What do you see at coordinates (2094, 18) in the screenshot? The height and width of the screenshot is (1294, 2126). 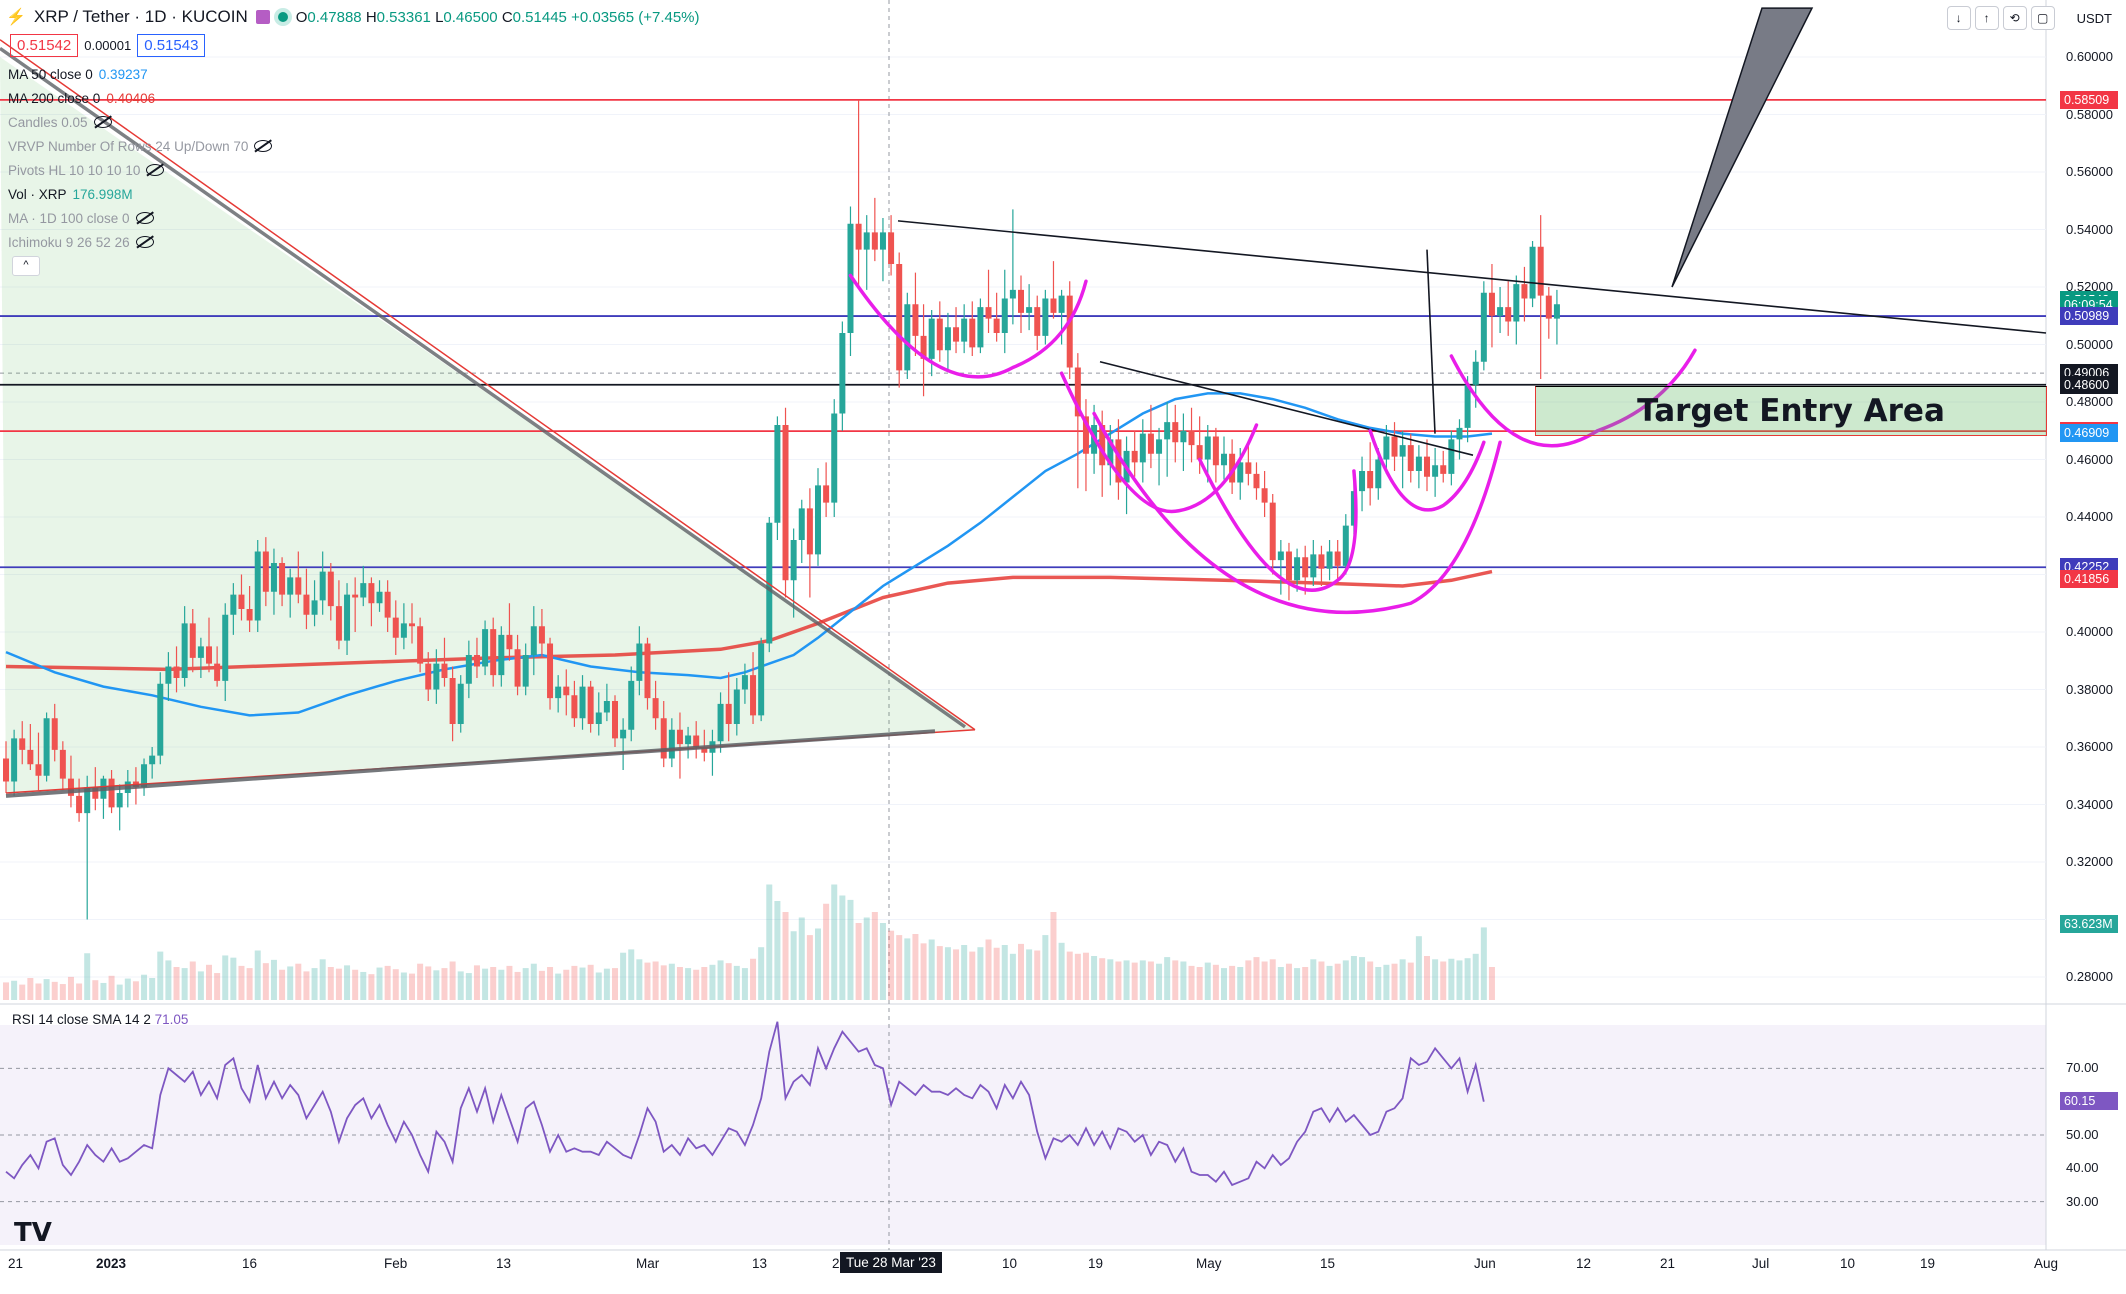 I see `currency-select: USDT` at bounding box center [2094, 18].